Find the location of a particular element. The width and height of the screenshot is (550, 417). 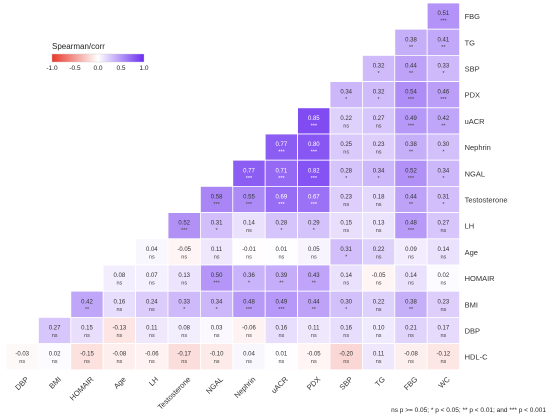

cell-value-label: 0.28 is located at coordinates (282, 224).